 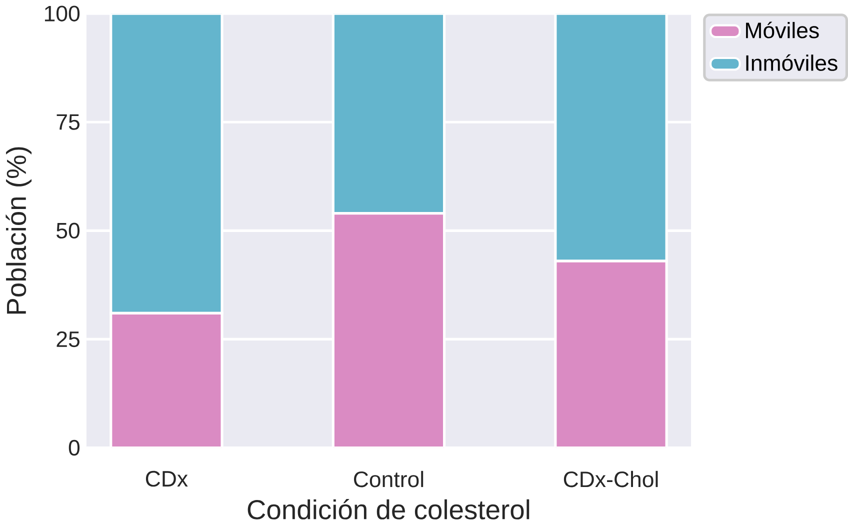 What do you see at coordinates (611, 479) in the screenshot?
I see `x-tick-label: CDx-Chol` at bounding box center [611, 479].